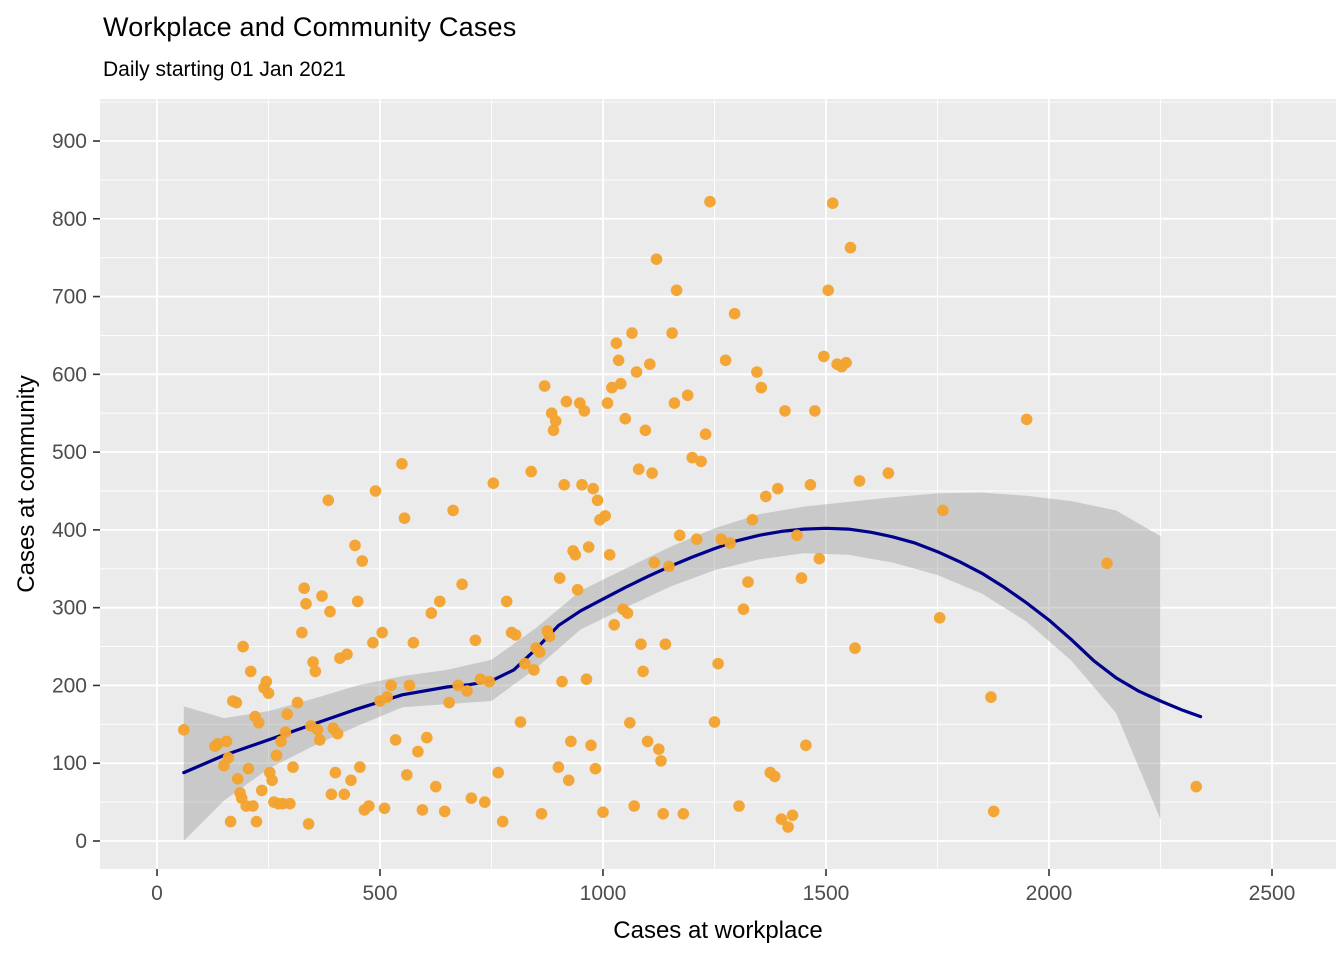 This screenshot has height=960, width=1344. What do you see at coordinates (1049, 893) in the screenshot?
I see `x-tick-label: 2000` at bounding box center [1049, 893].